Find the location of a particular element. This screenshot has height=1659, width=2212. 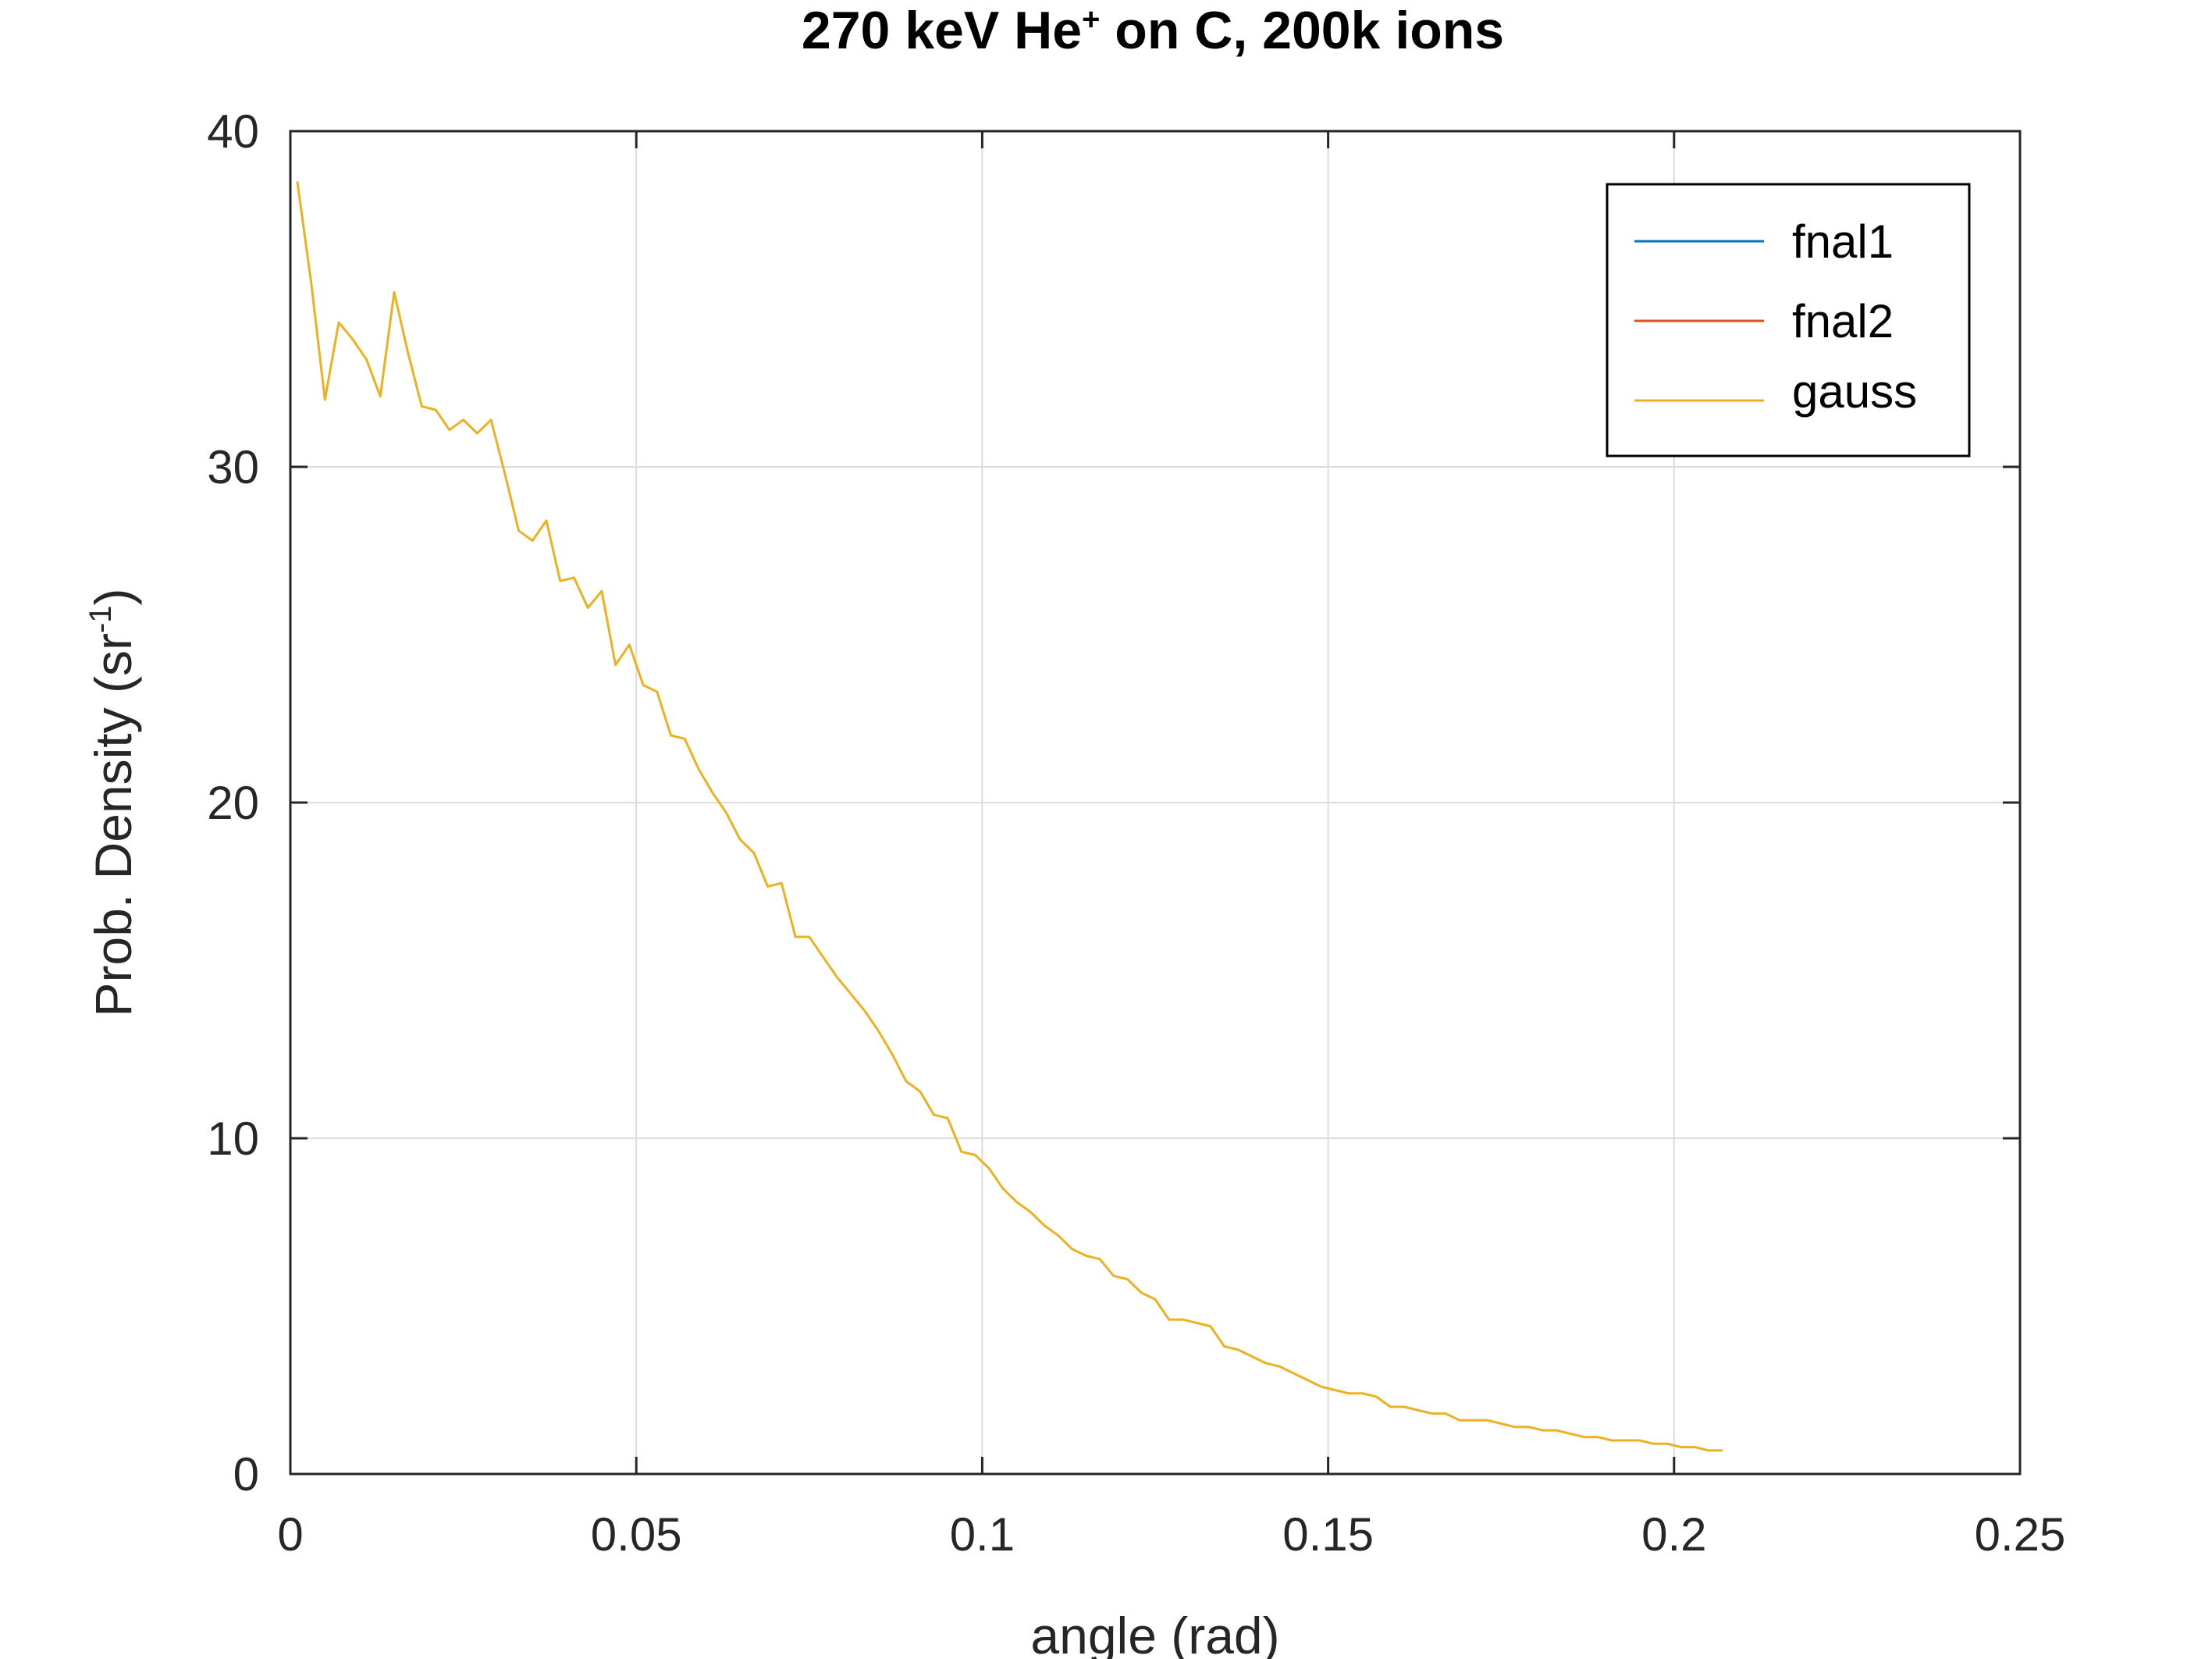

x-tick-label: 0.25 is located at coordinates (2021, 1534).